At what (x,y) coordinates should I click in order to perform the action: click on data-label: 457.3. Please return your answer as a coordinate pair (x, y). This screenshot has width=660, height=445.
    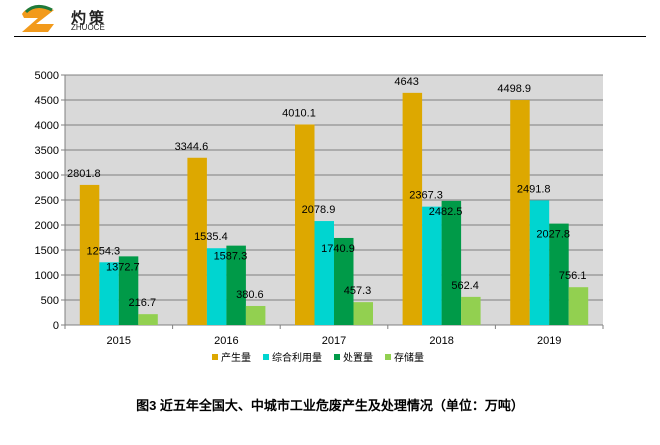
    Looking at the image, I should click on (358, 291).